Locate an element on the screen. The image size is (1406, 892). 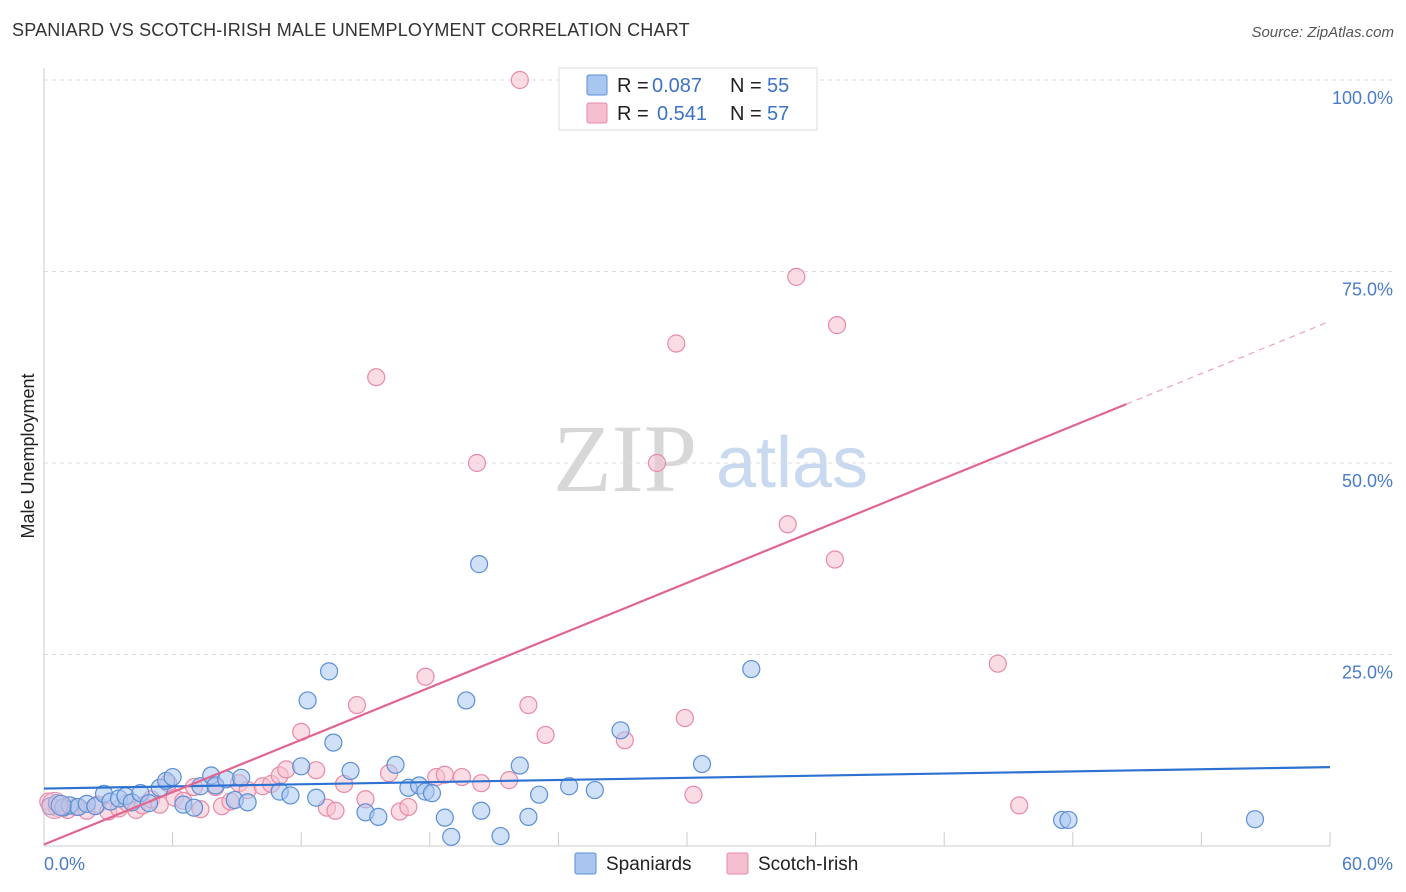
y-tick-label-0: 25.0% is located at coordinates (1367, 673).